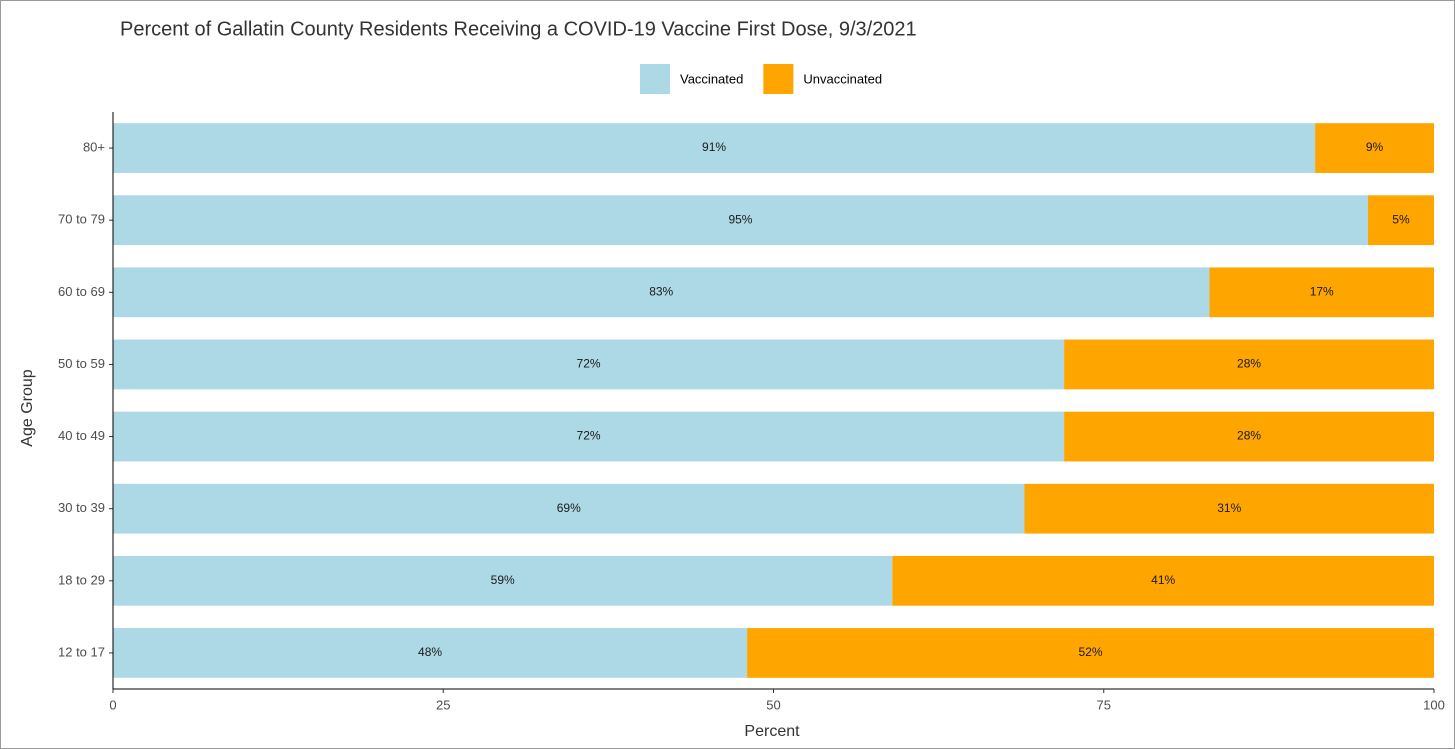 Image resolution: width=1455 pixels, height=749 pixels. What do you see at coordinates (81, 435) in the screenshot?
I see `y-tick-label: 40 to 49` at bounding box center [81, 435].